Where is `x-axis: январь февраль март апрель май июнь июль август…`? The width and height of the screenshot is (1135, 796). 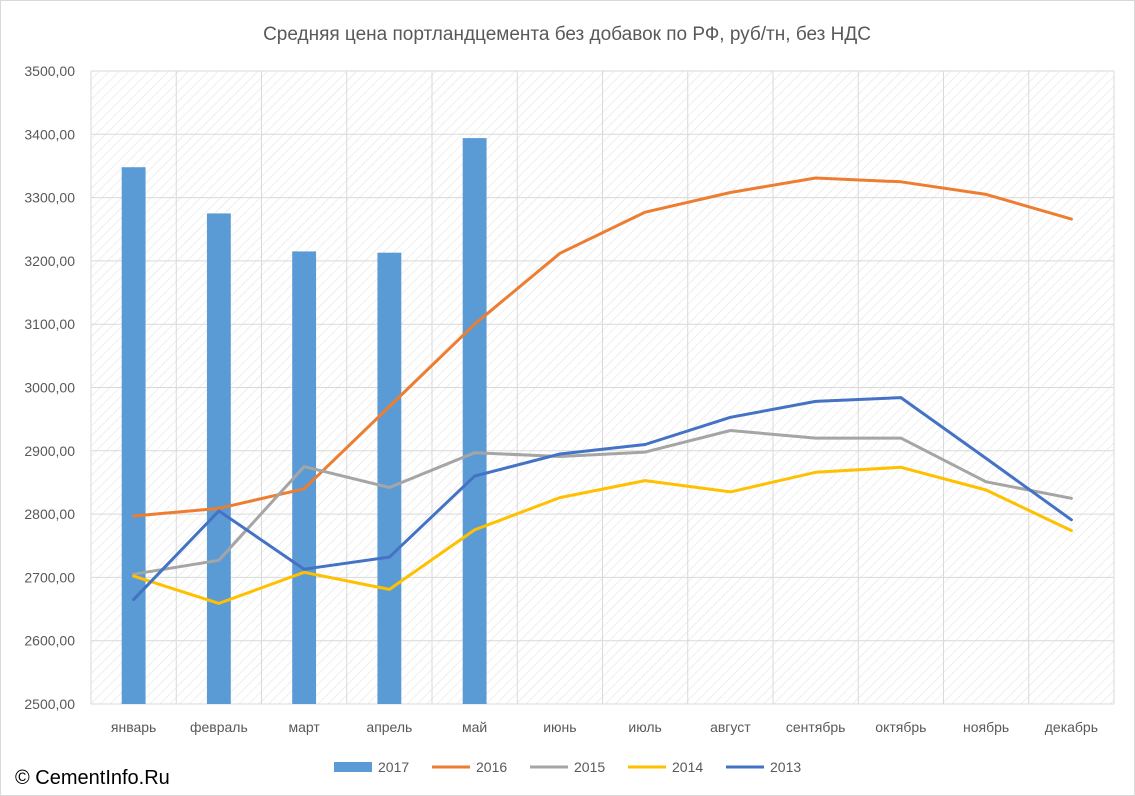
x-axis: январь февраль март апрель май июнь июль август… is located at coordinates (604, 727).